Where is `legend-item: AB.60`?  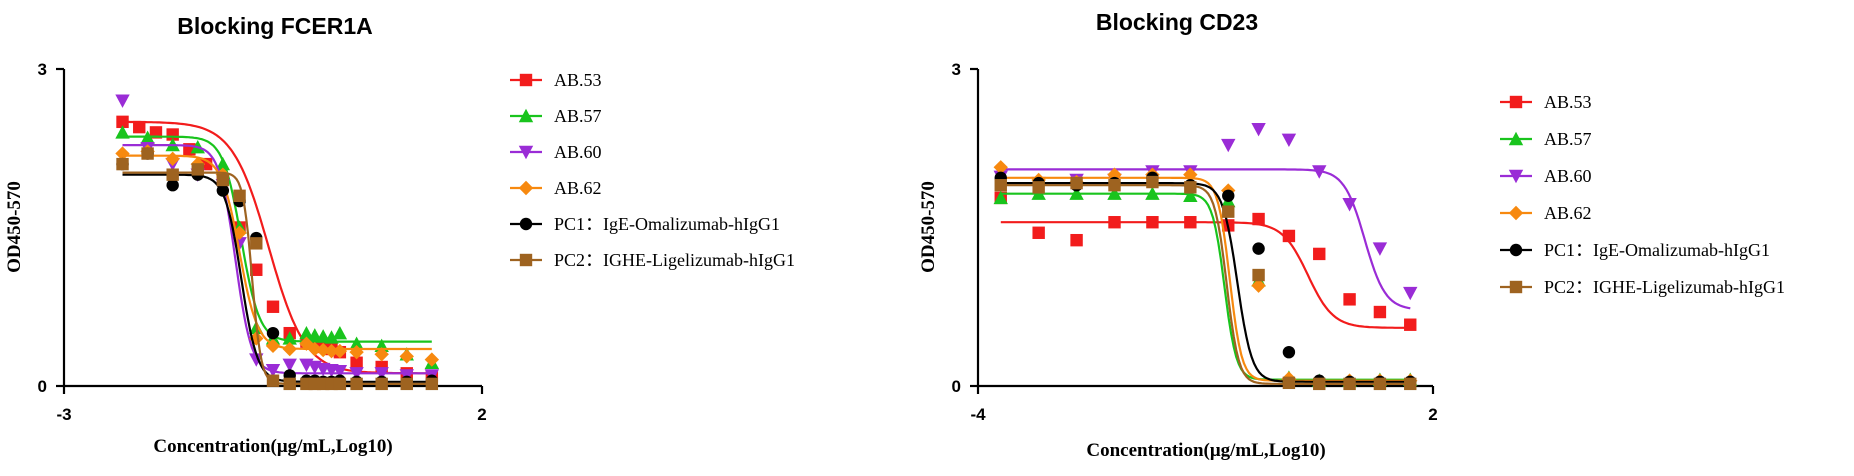 legend-item: AB.60 is located at coordinates (556, 152).